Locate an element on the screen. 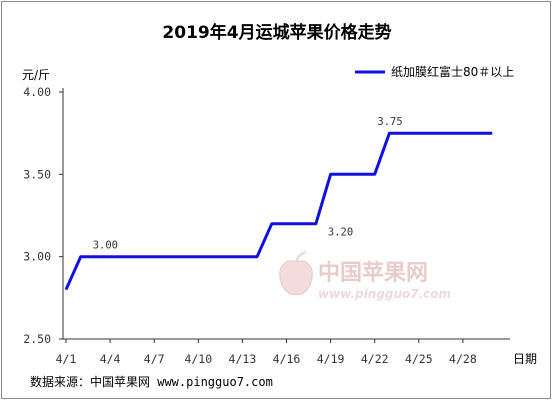 Image resolution: width=554 pixels, height=402 pixels. data-label: 3.75 is located at coordinates (389, 122).